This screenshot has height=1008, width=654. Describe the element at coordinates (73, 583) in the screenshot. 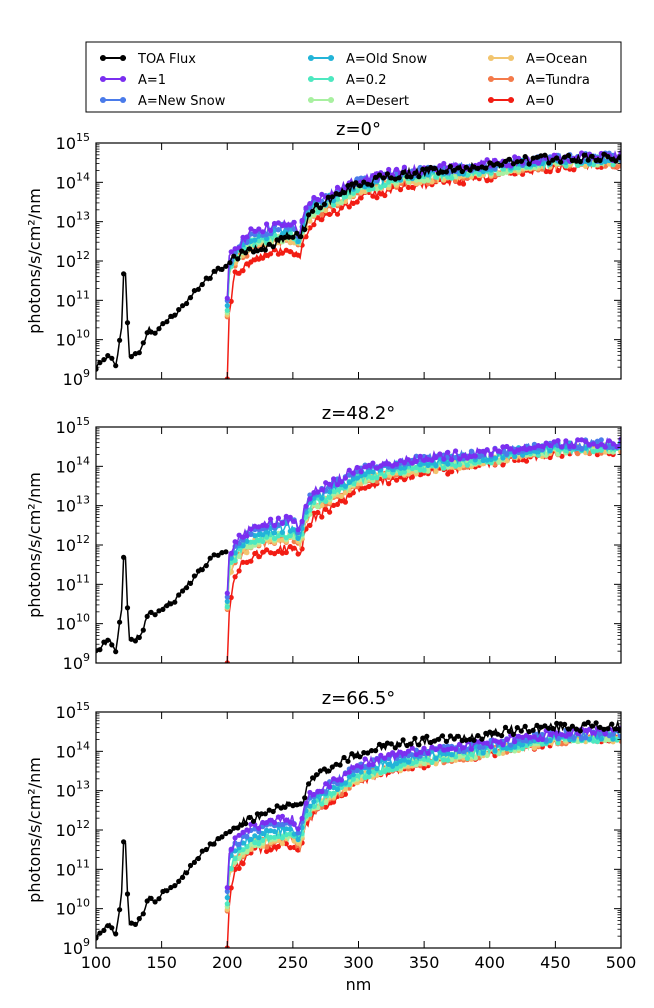

I see `y-tick-label: 1011` at that location.